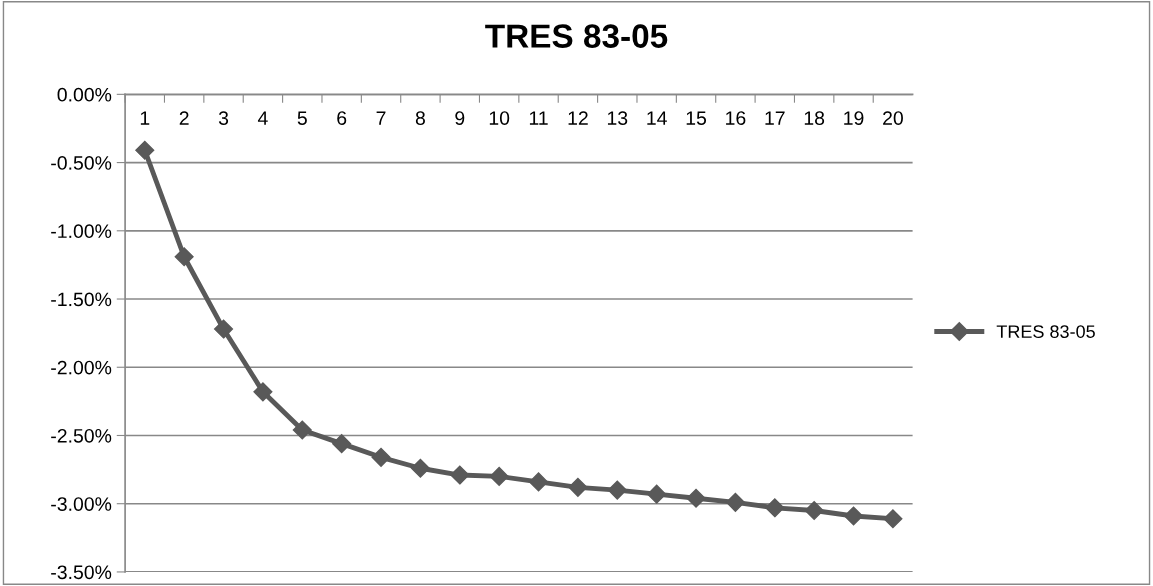 The image size is (1153, 586). Describe the element at coordinates (81, 299) in the screenshot. I see `y-tick-label: -1.50%` at that location.